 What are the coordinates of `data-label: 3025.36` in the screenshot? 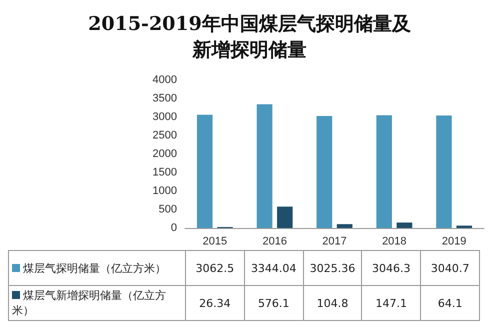 It's located at (332, 268).